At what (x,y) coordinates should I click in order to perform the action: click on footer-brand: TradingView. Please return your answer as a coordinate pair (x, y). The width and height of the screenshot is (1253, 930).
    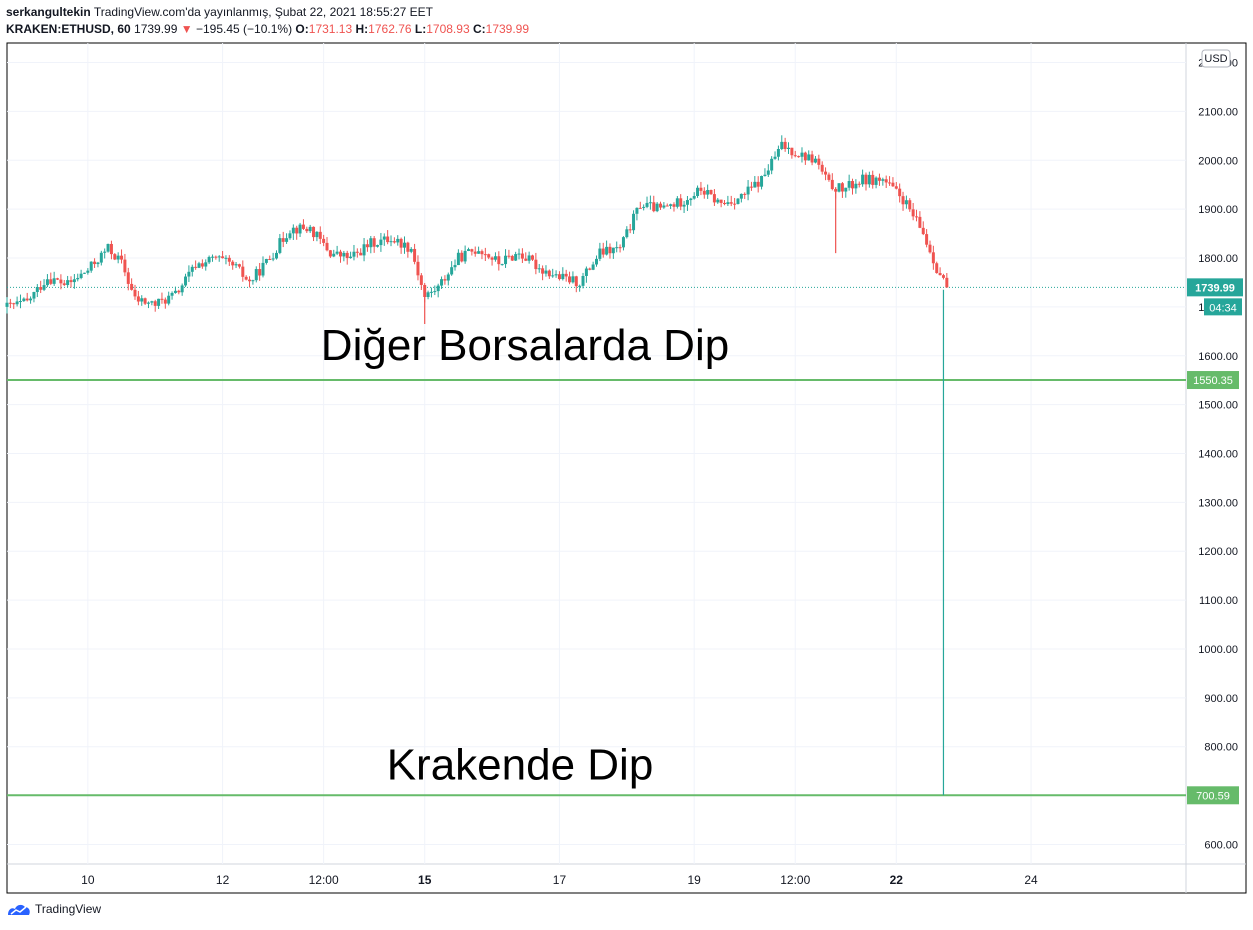
    Looking at the image, I should click on (68, 909).